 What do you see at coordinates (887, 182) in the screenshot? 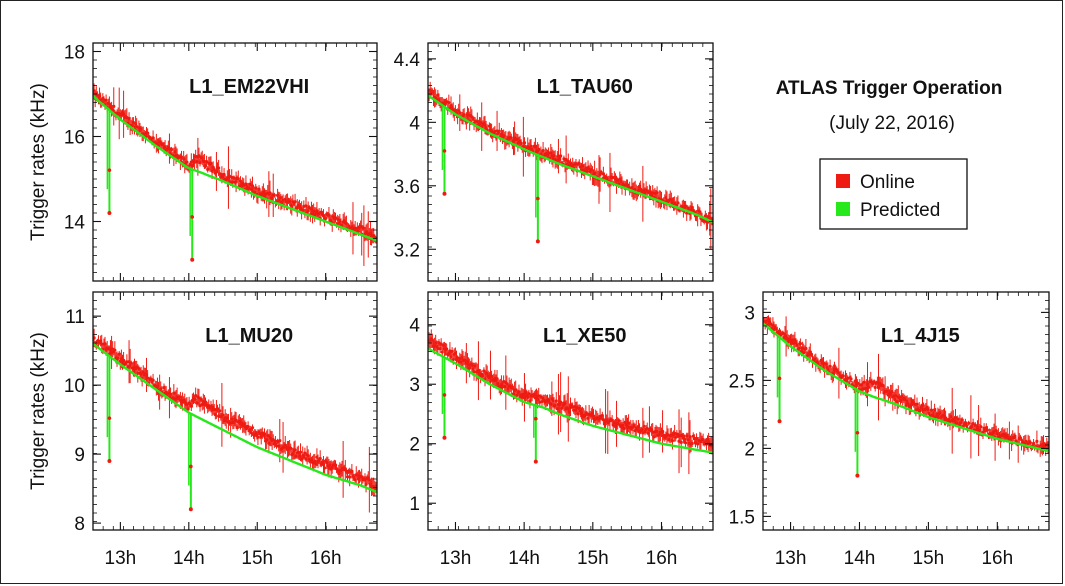
I see `legend-label-online: Online` at bounding box center [887, 182].